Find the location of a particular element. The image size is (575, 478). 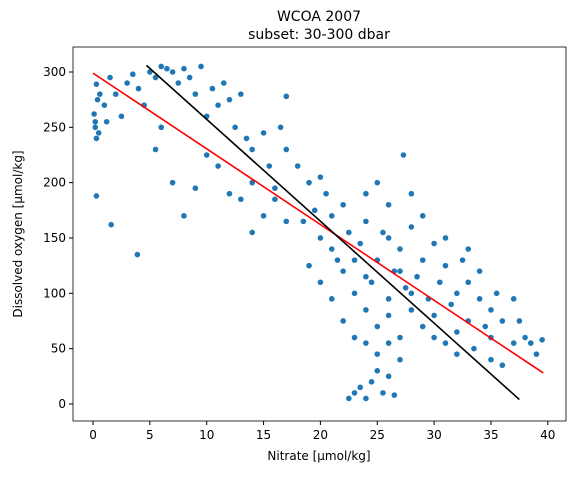

y-tick-label: 150 is located at coordinates (54, 238).